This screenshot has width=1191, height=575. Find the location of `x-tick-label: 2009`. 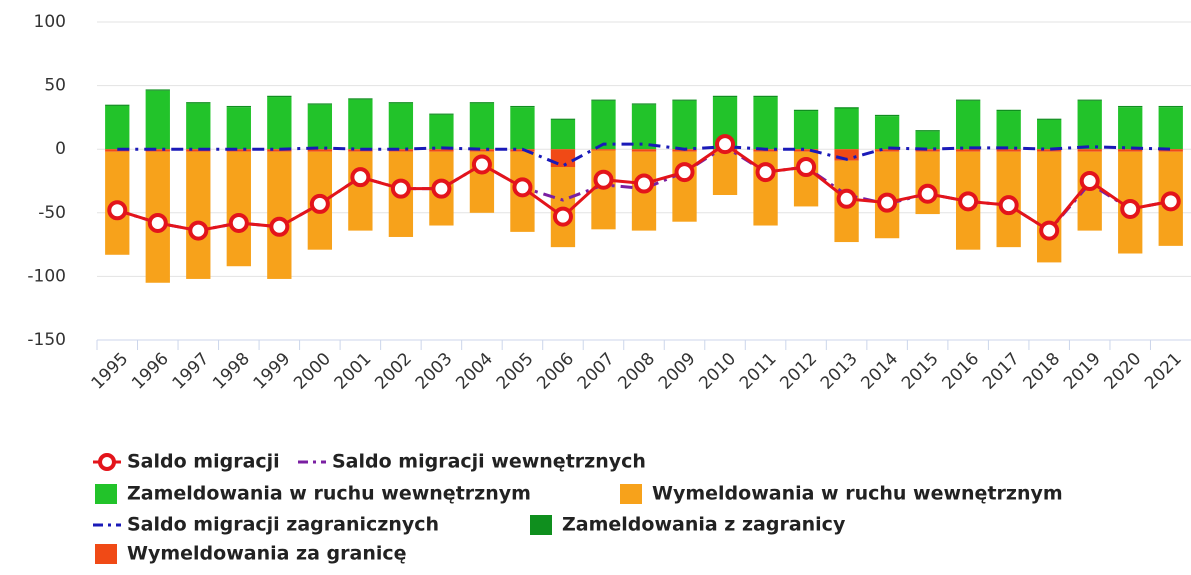

x-tick-label: 2009 is located at coordinates (677, 371).